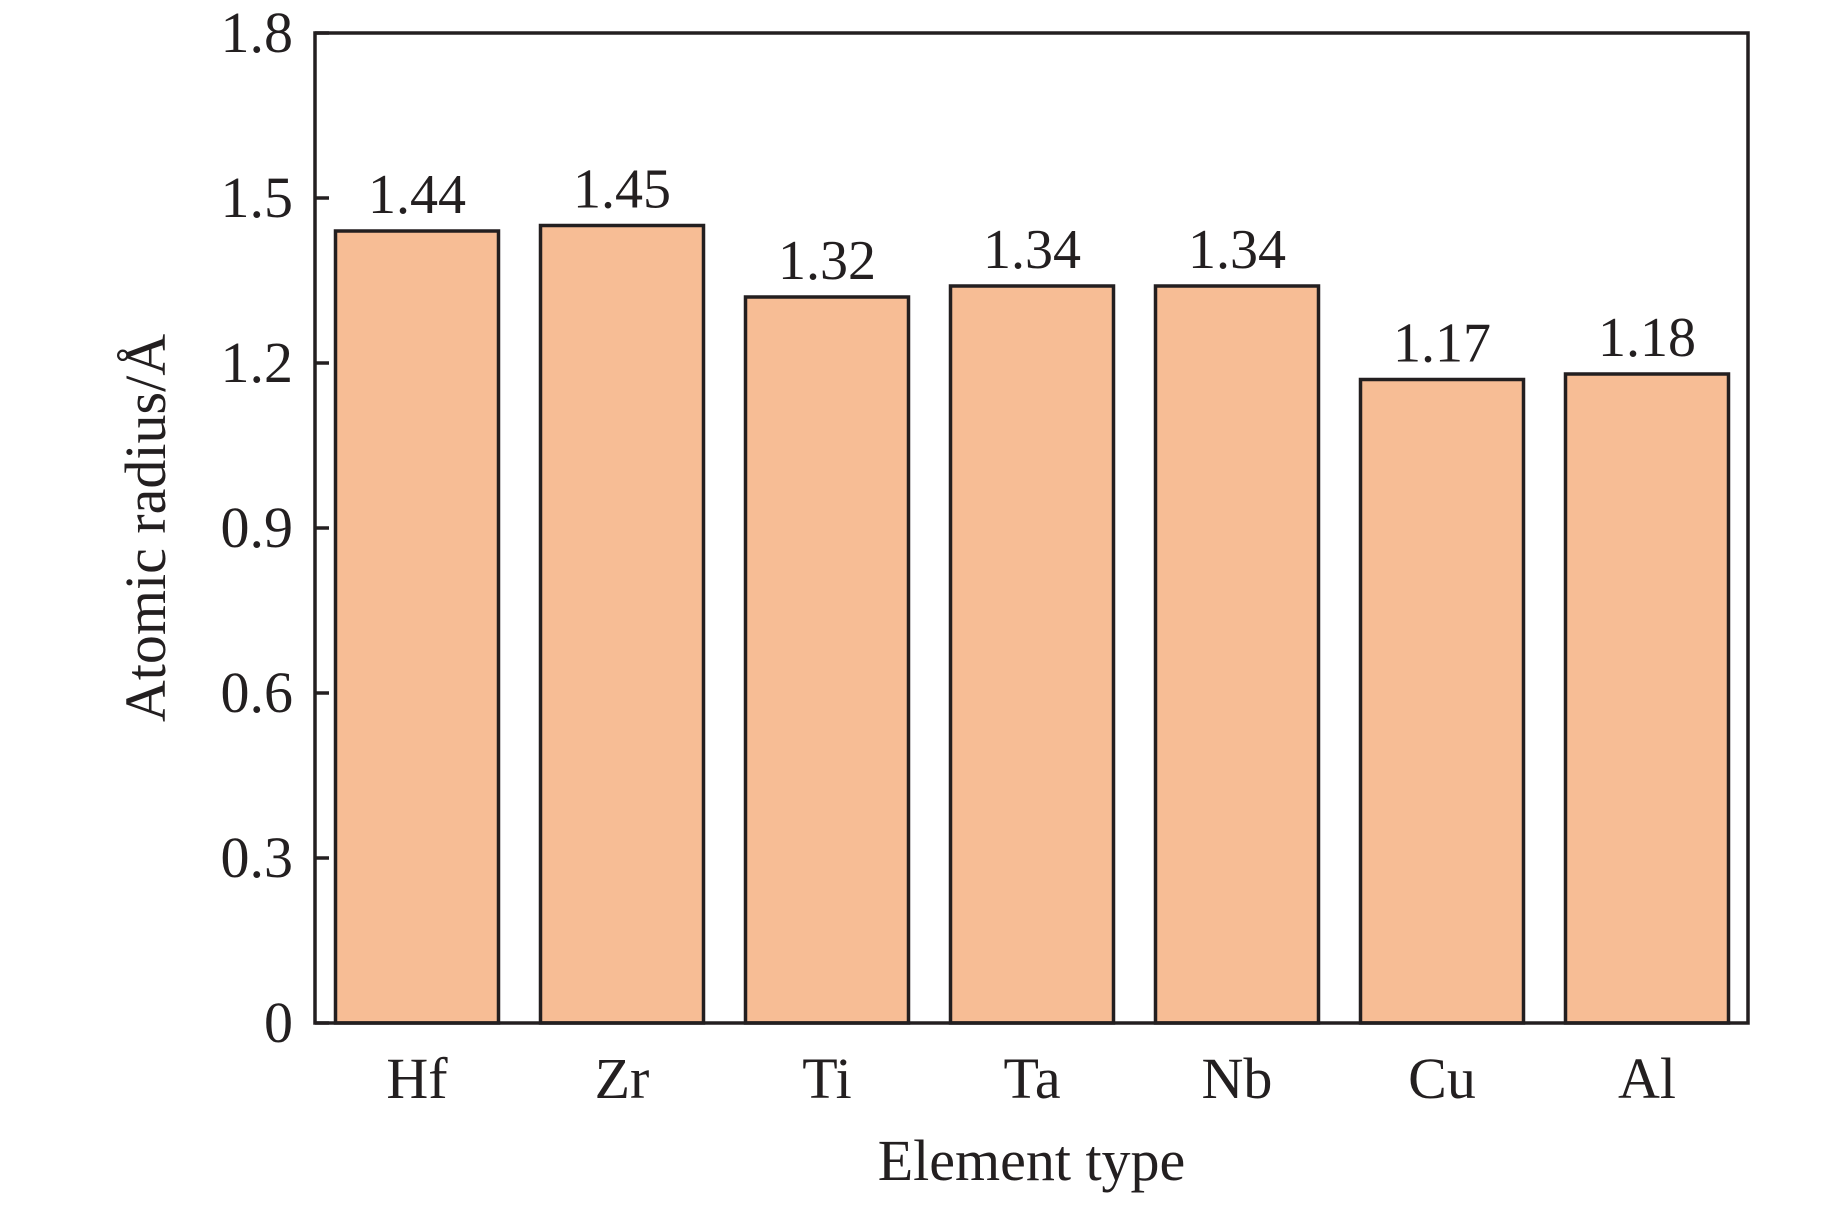 The height and width of the screenshot is (1206, 1843). What do you see at coordinates (278, 1022) in the screenshot?
I see `y-tick-label: 0` at bounding box center [278, 1022].